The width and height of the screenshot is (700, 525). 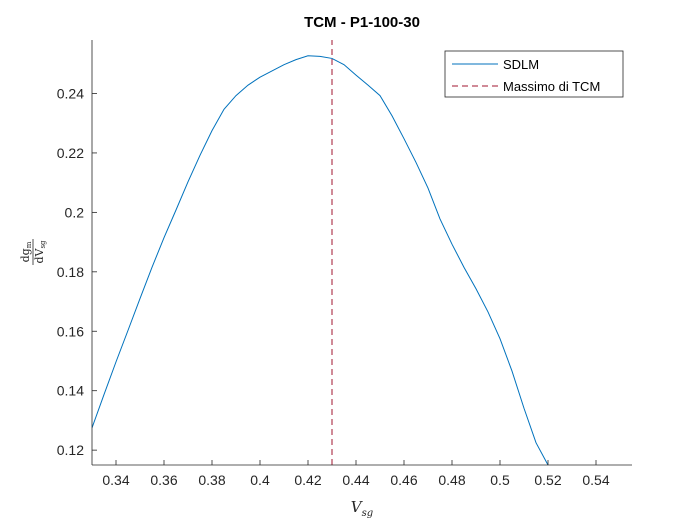 What do you see at coordinates (403, 480) in the screenshot?
I see `x-tick-label: 0.46` at bounding box center [403, 480].